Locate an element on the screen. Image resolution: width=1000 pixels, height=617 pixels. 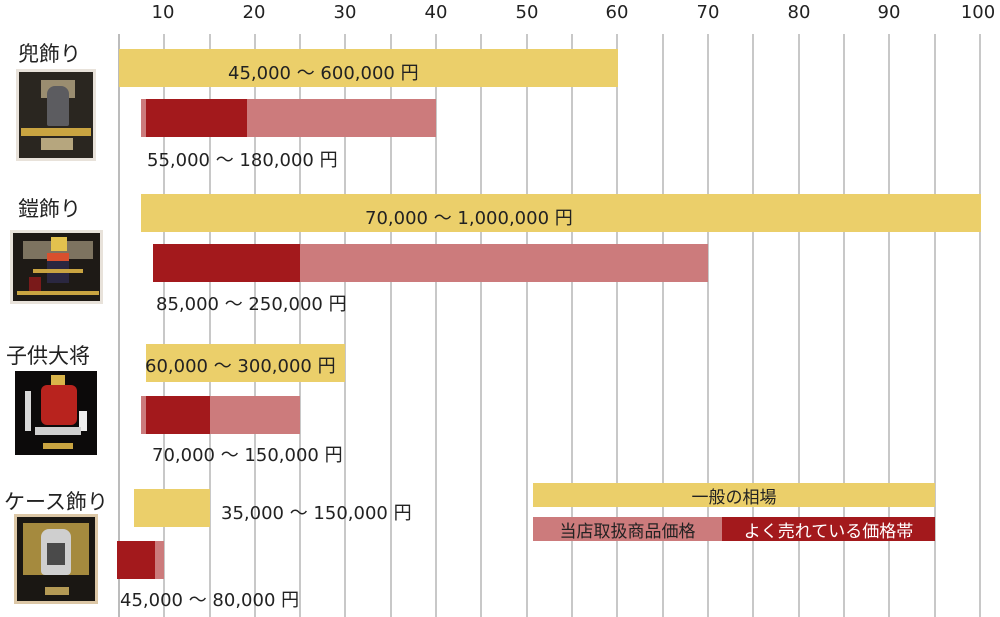
legend-shop: 当店取扱商品価格 is located at coordinates (627, 529).